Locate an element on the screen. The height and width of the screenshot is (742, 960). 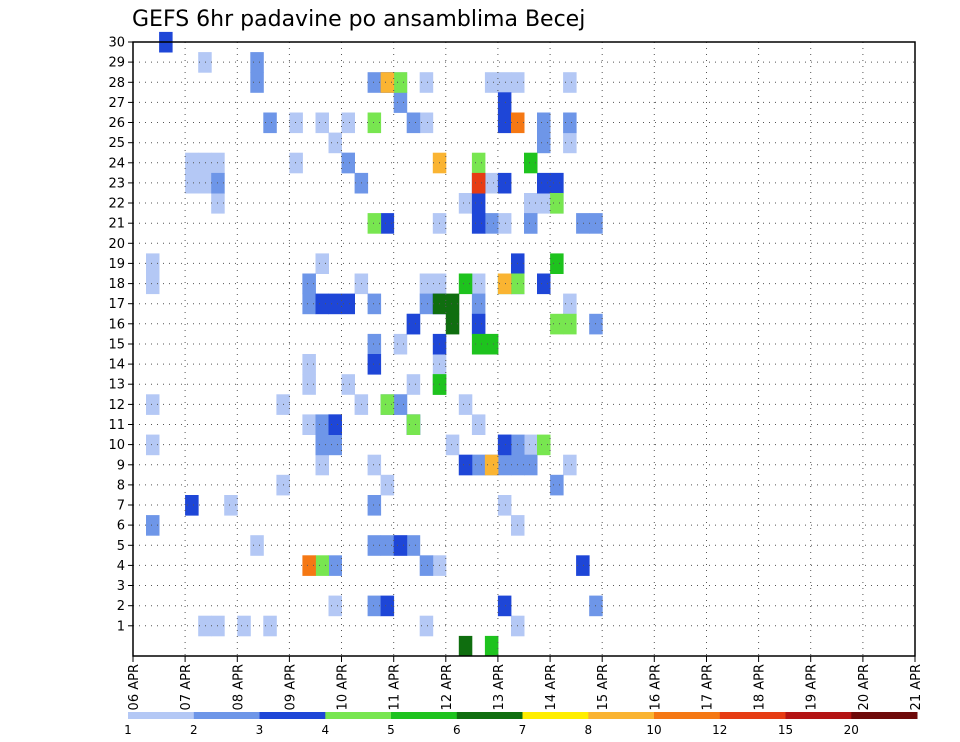
y-tick-label: 2 is located at coordinates (121, 606).